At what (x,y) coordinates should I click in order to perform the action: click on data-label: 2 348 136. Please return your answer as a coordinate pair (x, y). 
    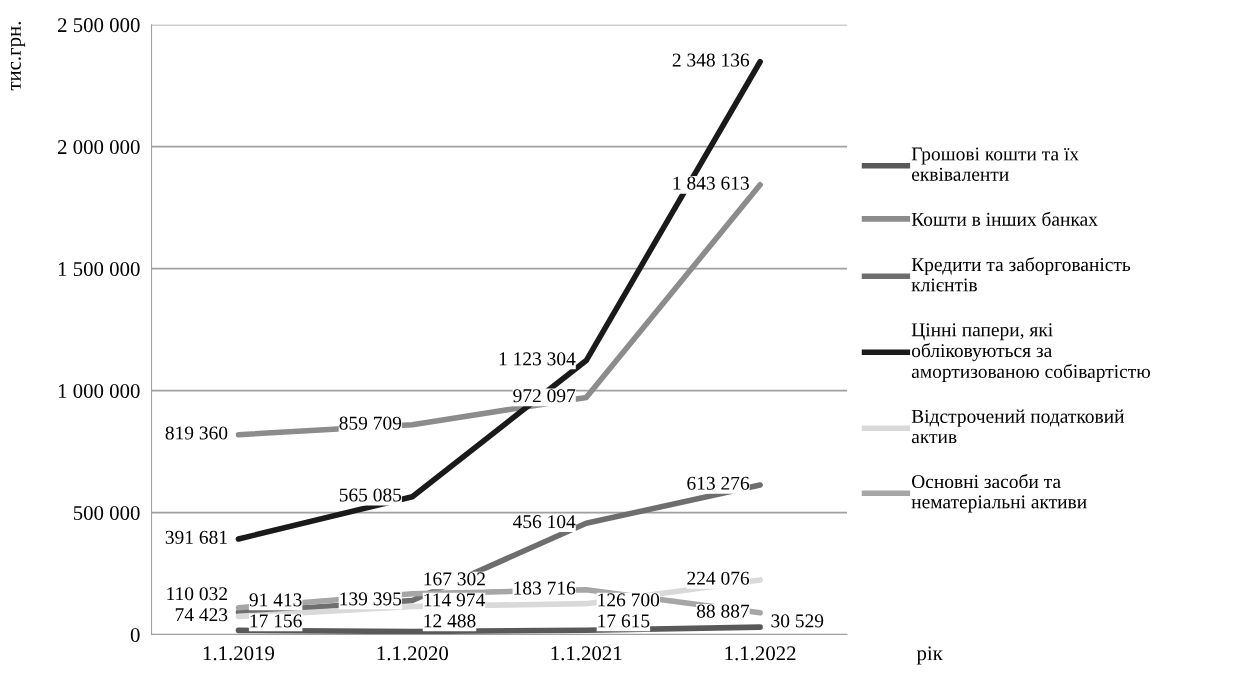
    Looking at the image, I should click on (711, 60).